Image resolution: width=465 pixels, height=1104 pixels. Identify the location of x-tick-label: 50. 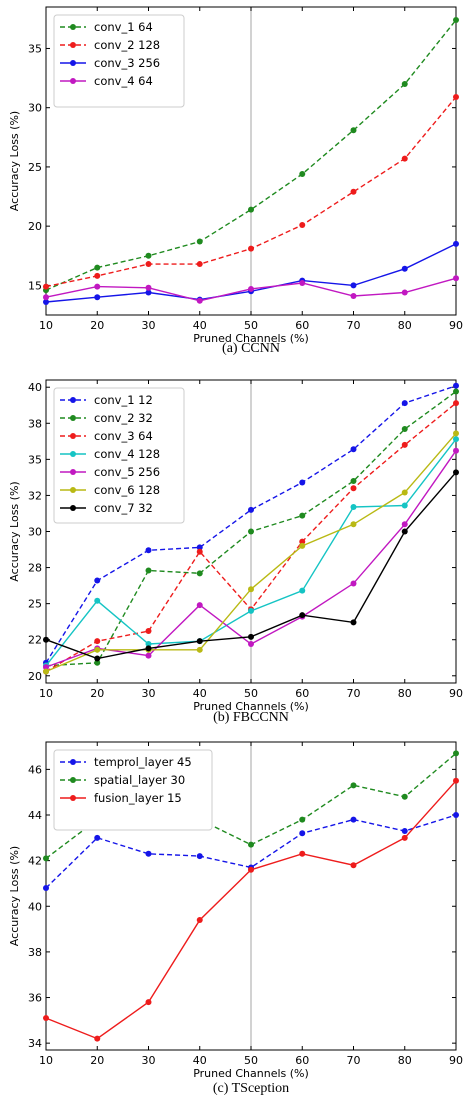
(251, 693).